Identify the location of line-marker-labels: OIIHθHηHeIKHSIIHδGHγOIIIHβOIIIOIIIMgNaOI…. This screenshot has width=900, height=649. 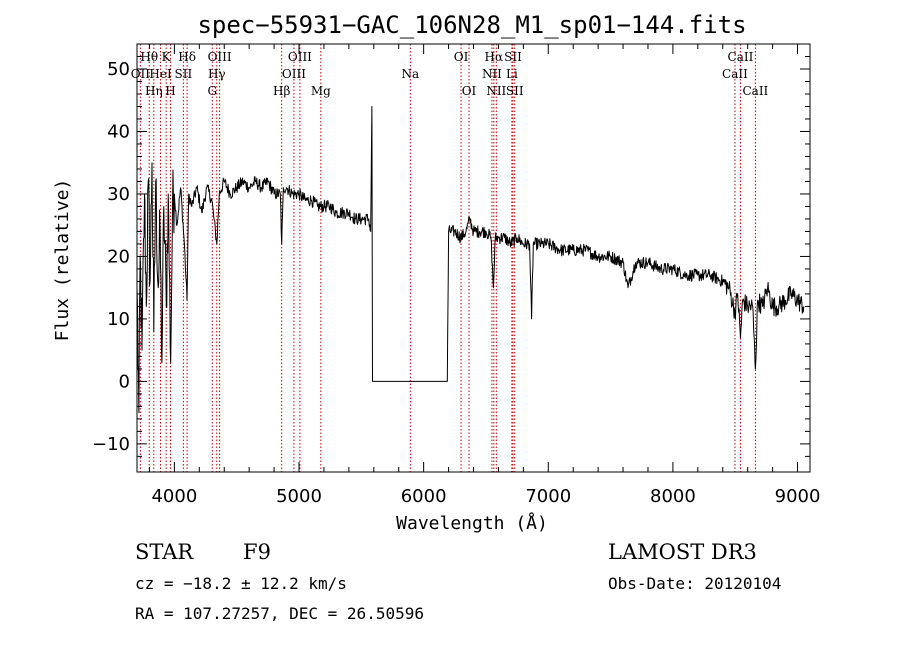
(450, 74).